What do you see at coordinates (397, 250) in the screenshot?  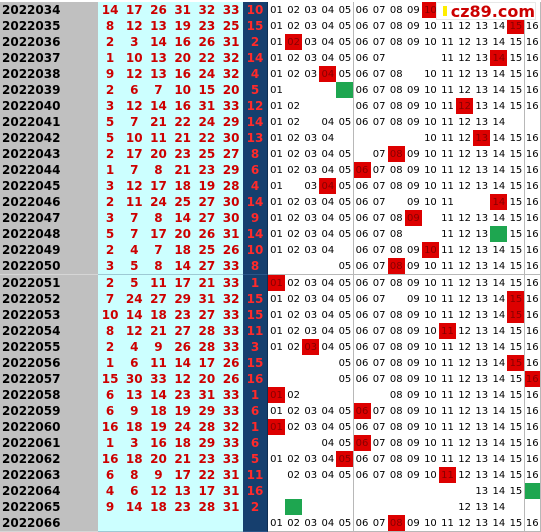 I see `number-cell: 08` at bounding box center [397, 250].